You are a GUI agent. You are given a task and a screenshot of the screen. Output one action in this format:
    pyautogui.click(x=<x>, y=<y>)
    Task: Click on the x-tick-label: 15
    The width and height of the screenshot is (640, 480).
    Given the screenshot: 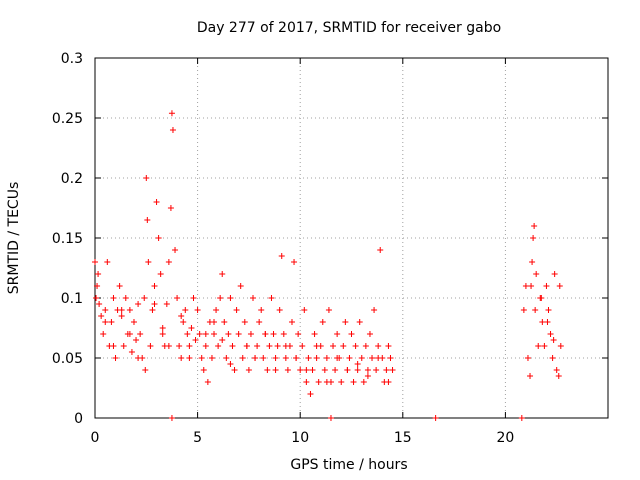 What is the action you would take?
    pyautogui.click(x=403, y=438)
    